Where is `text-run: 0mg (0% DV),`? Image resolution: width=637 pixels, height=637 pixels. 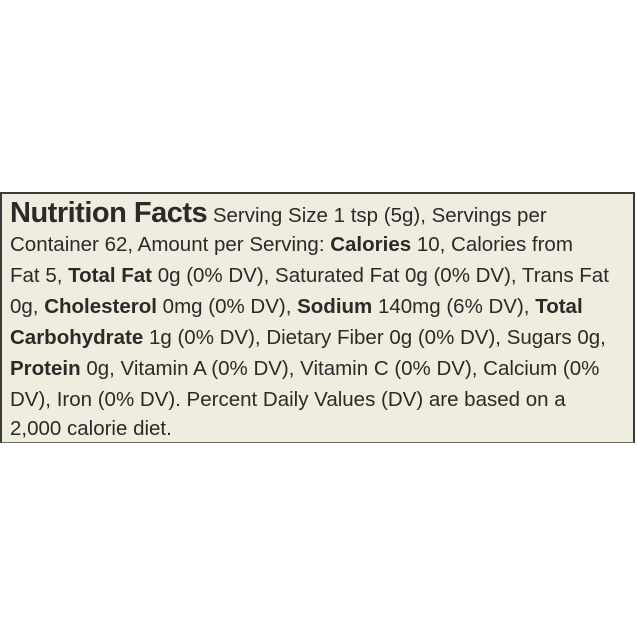 text-run: 0mg (0% DV), is located at coordinates (227, 306).